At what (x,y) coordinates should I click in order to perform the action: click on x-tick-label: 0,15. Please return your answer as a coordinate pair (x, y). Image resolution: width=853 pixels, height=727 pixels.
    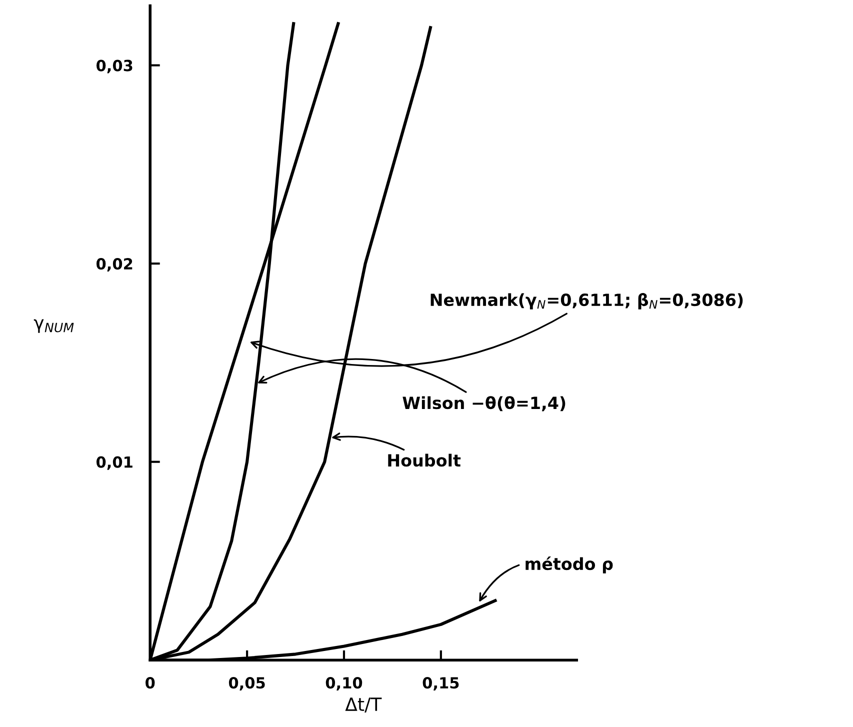
    Looking at the image, I should click on (440, 684).